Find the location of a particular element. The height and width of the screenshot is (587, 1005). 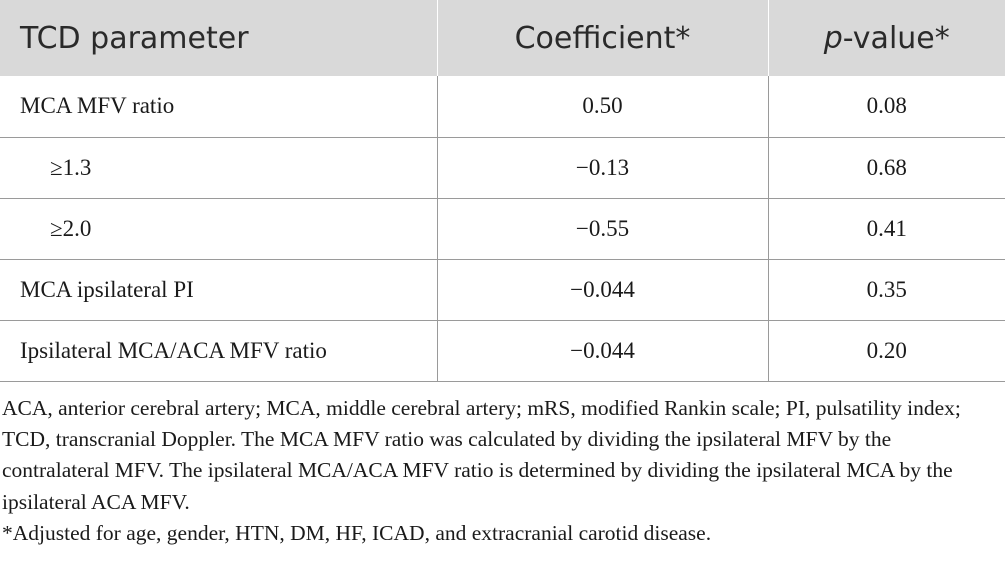

row-p-value: 0.41 is located at coordinates (886, 229).